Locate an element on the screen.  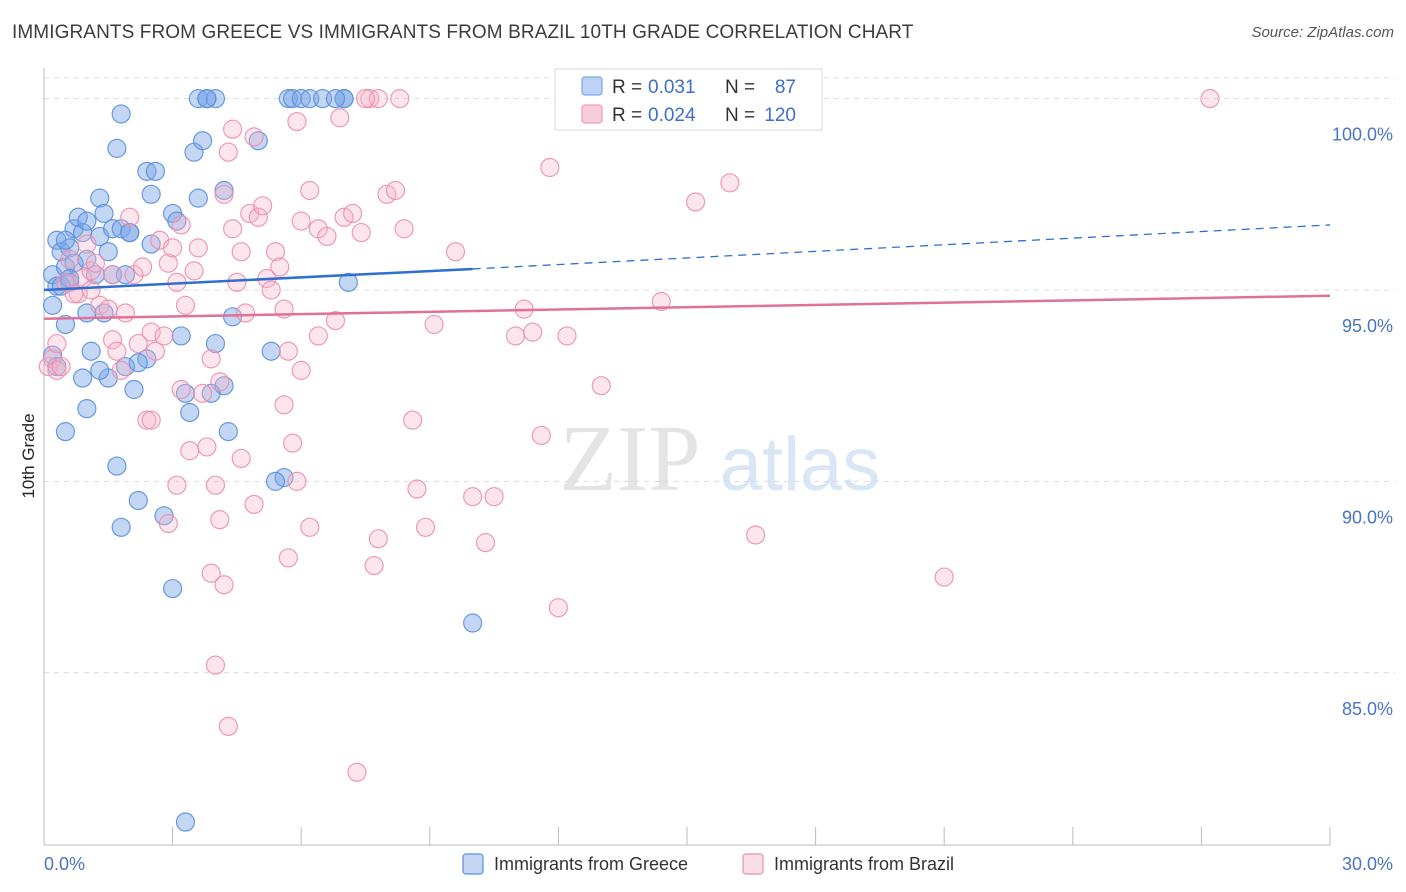
bottom-legend-label-brazil: Immigrants from Brazil is located at coordinates (864, 864).